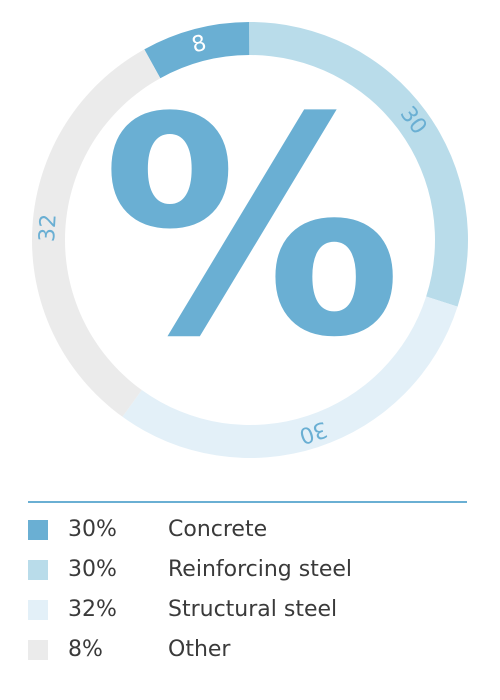 The width and height of the screenshot is (500, 700). What do you see at coordinates (92, 609) in the screenshot?
I see `legend-value: 32%` at bounding box center [92, 609].